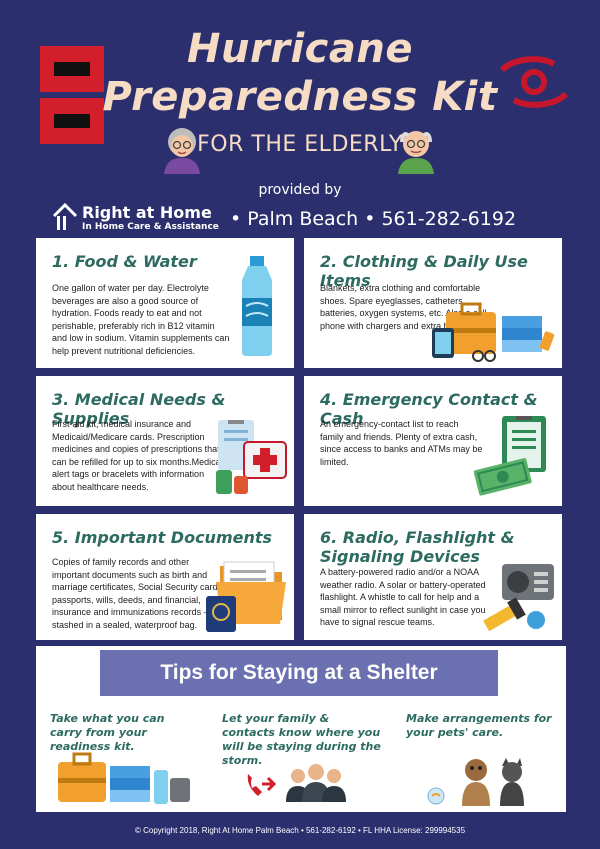 The width and height of the screenshot is (600, 849). What do you see at coordinates (316, 783) in the screenshot?
I see `family-group-icon` at bounding box center [316, 783].